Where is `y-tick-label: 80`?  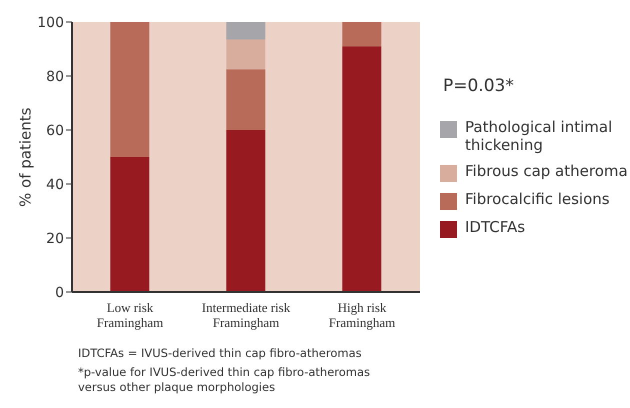
y-tick-label: 80 is located at coordinates (55, 76).